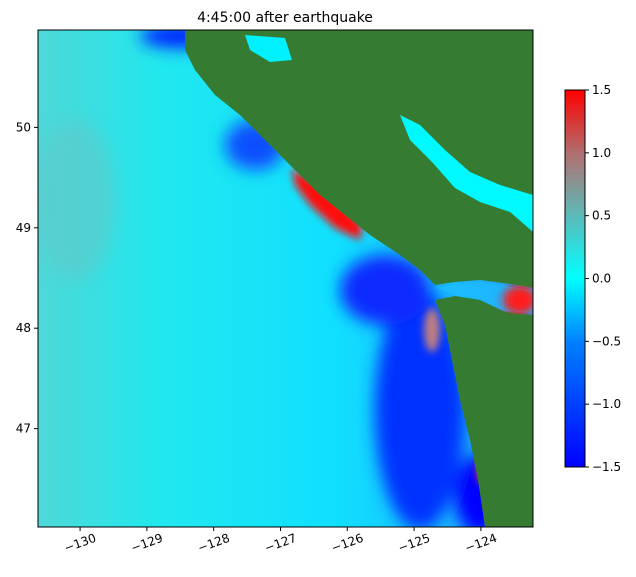  What do you see at coordinates (76, 200) in the screenshot?
I see `wave-mid-region` at bounding box center [76, 200].